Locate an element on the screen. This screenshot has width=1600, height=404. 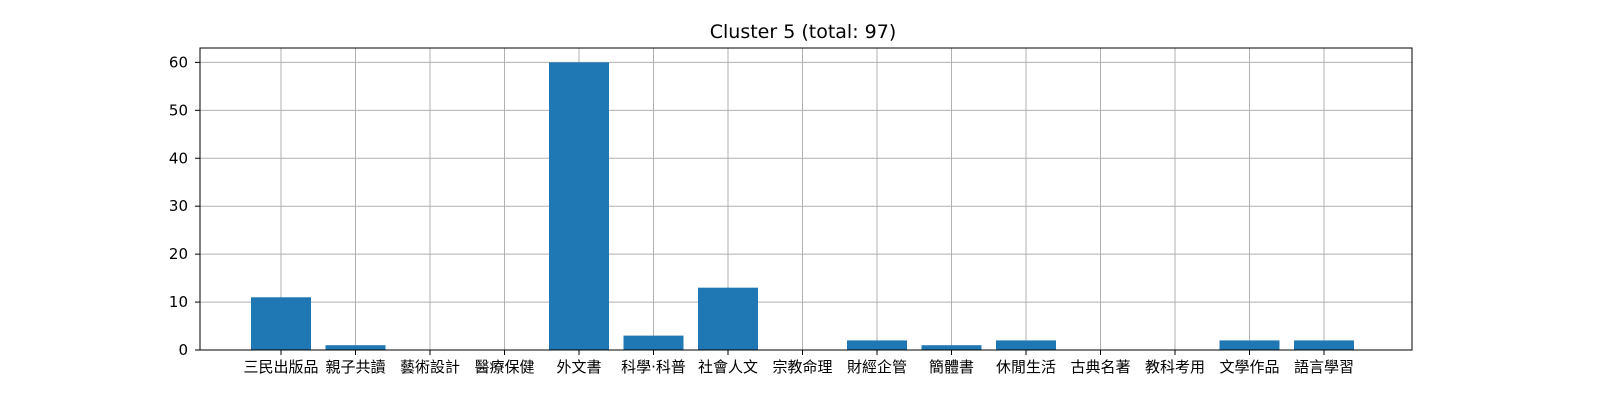
x-tick-label-6: 社會人文 is located at coordinates (728, 367).